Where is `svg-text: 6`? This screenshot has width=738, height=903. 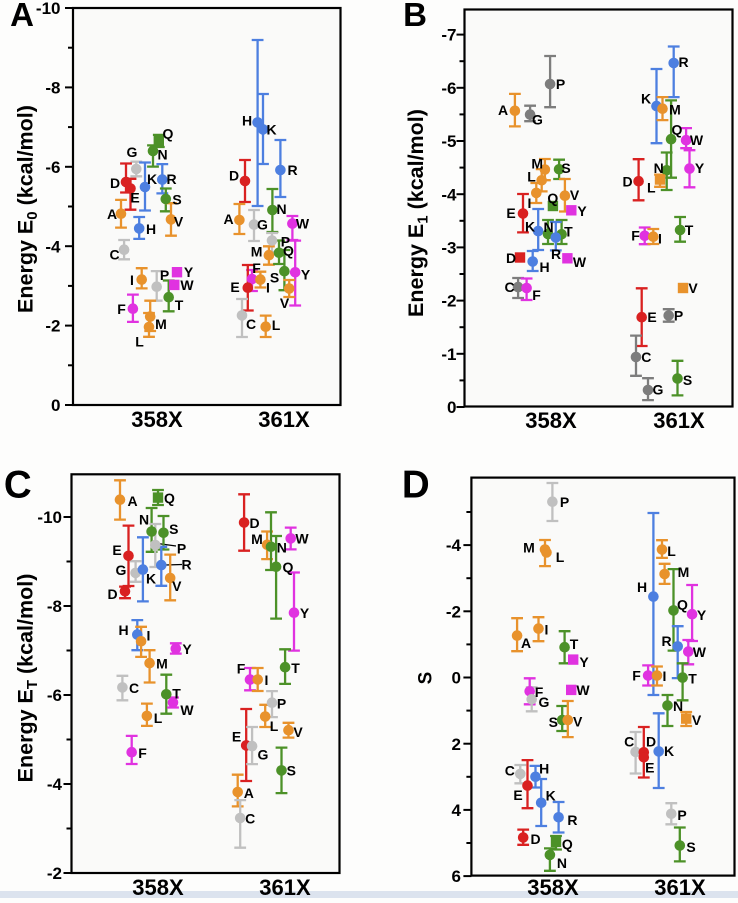
svg-text: 6 is located at coordinates (456, 876).